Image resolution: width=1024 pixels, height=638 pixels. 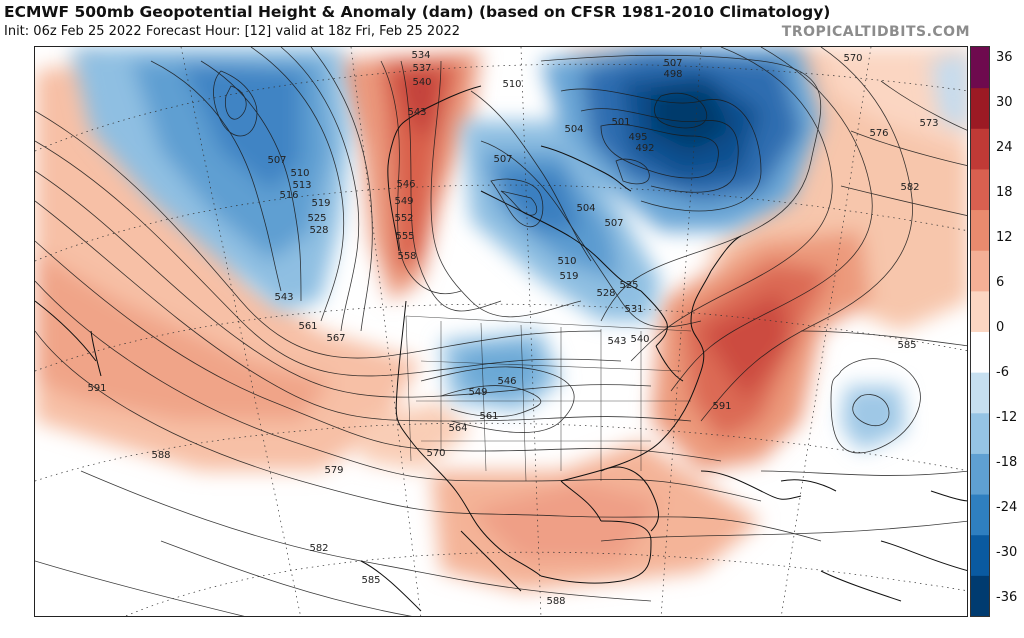 I want to click on contour-label: 558, so click(x=406, y=256).